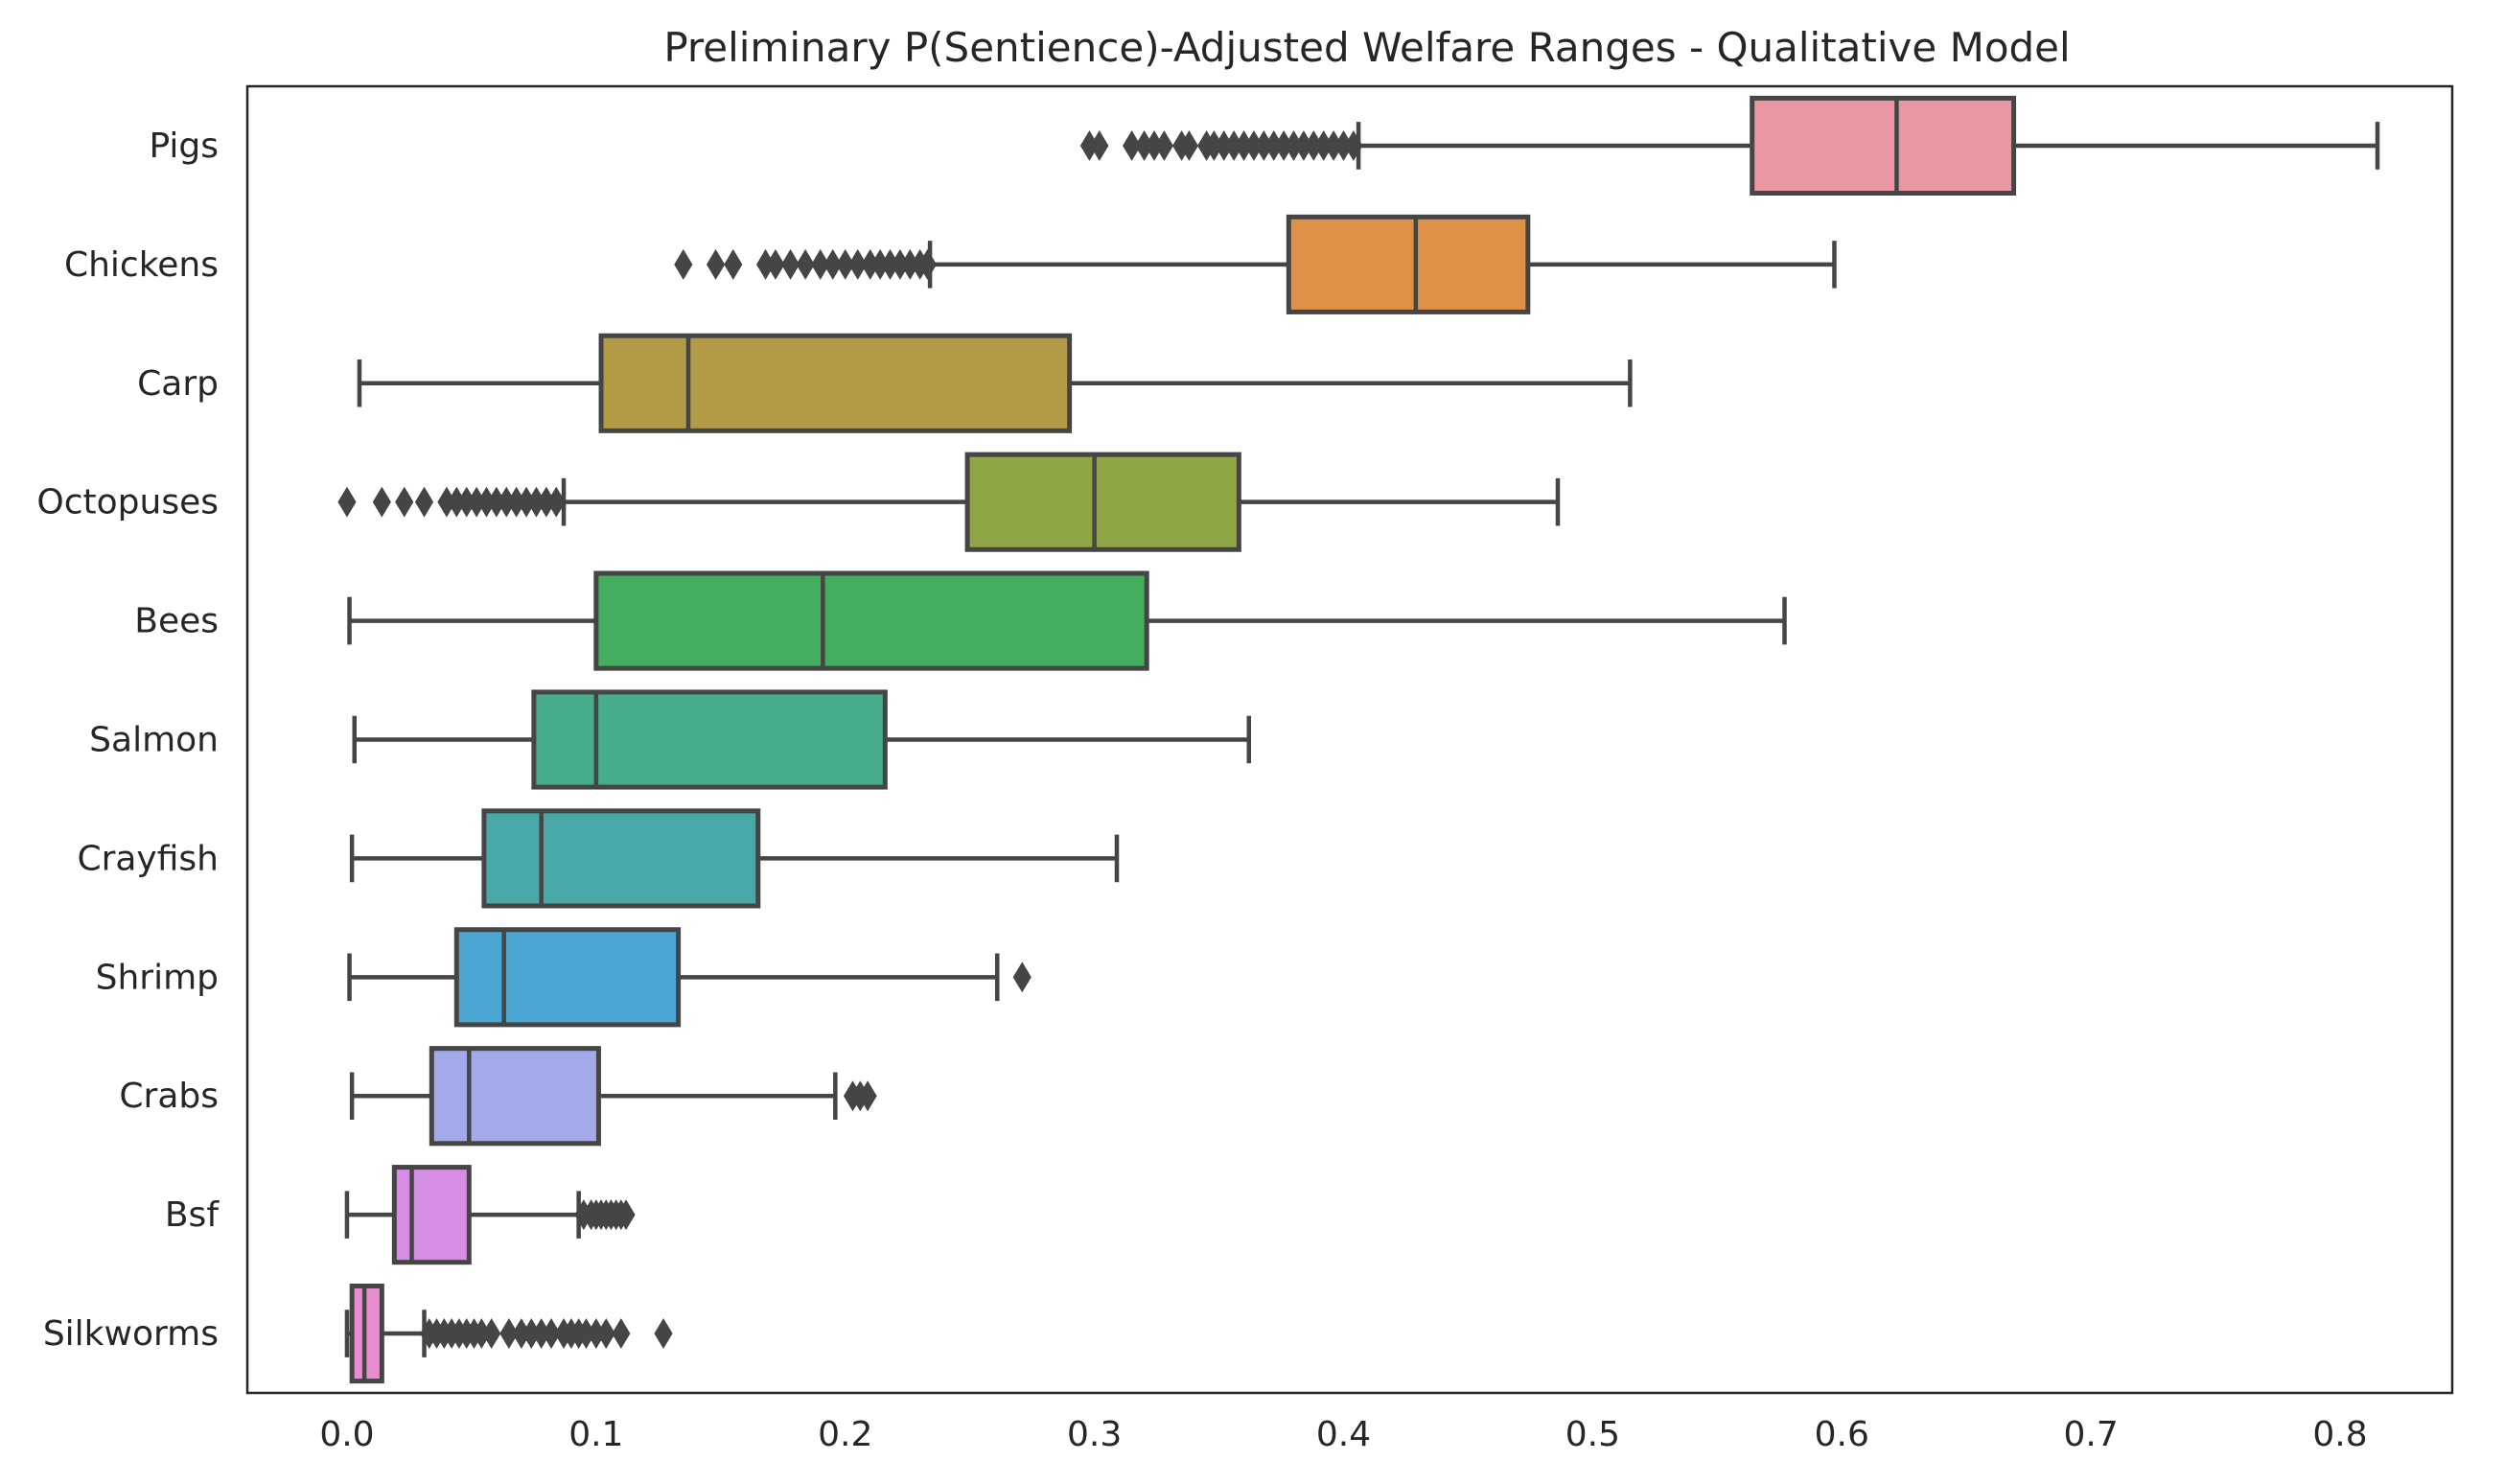 This screenshot has height=1484, width=2504. I want to click on iqr-box-crayfish, so click(621, 858).